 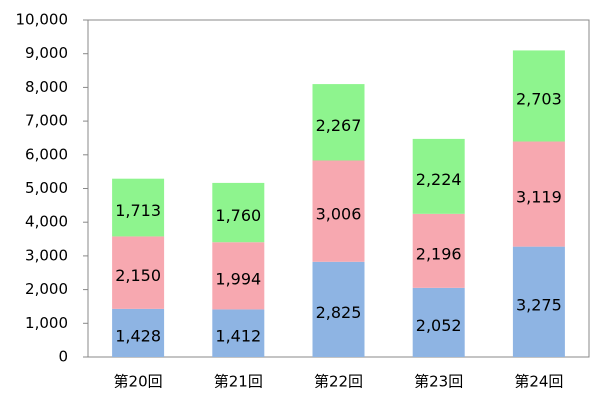 I want to click on x-tick-label: 第20回, so click(x=138, y=382).